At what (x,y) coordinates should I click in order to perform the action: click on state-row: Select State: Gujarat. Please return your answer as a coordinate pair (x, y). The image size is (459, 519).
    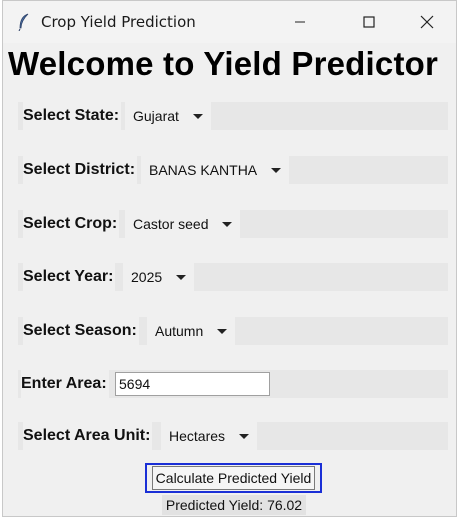
    Looking at the image, I should click on (233, 116).